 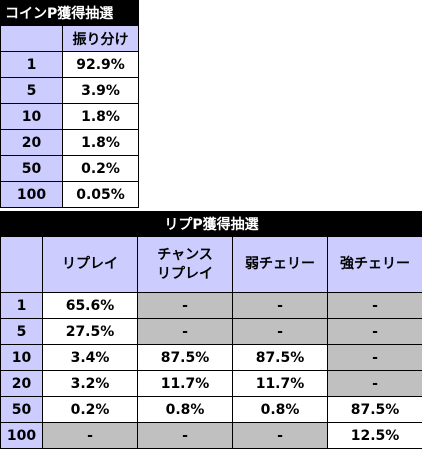 I want to click on coin-table-title: コインP獲得抽選, so click(x=70, y=13).